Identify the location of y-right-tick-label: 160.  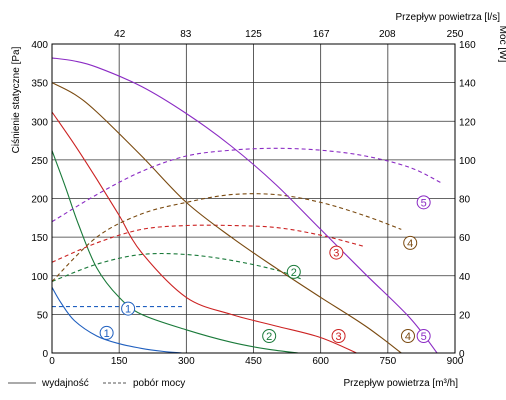
(467, 45).